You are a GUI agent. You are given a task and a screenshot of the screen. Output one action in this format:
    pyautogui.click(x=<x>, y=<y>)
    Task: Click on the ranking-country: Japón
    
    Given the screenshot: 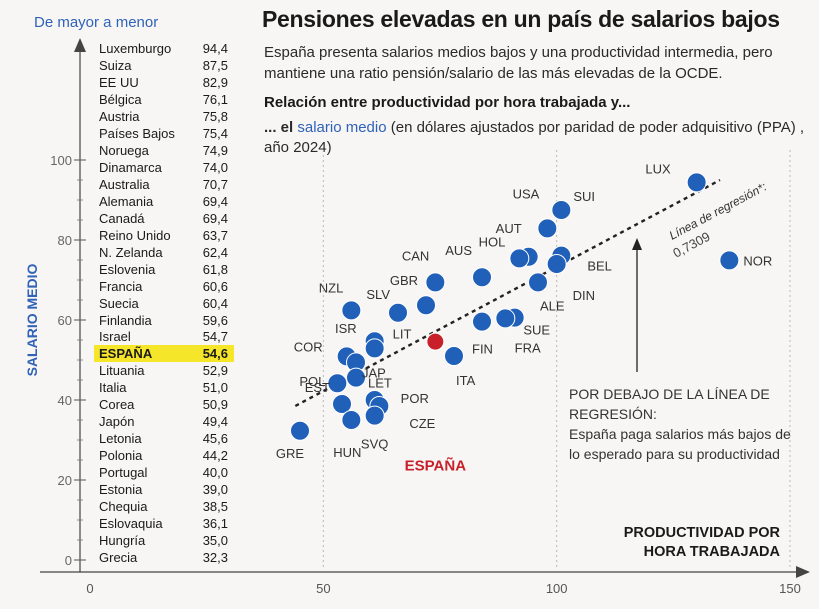 What is the action you would take?
    pyautogui.click(x=117, y=422)
    